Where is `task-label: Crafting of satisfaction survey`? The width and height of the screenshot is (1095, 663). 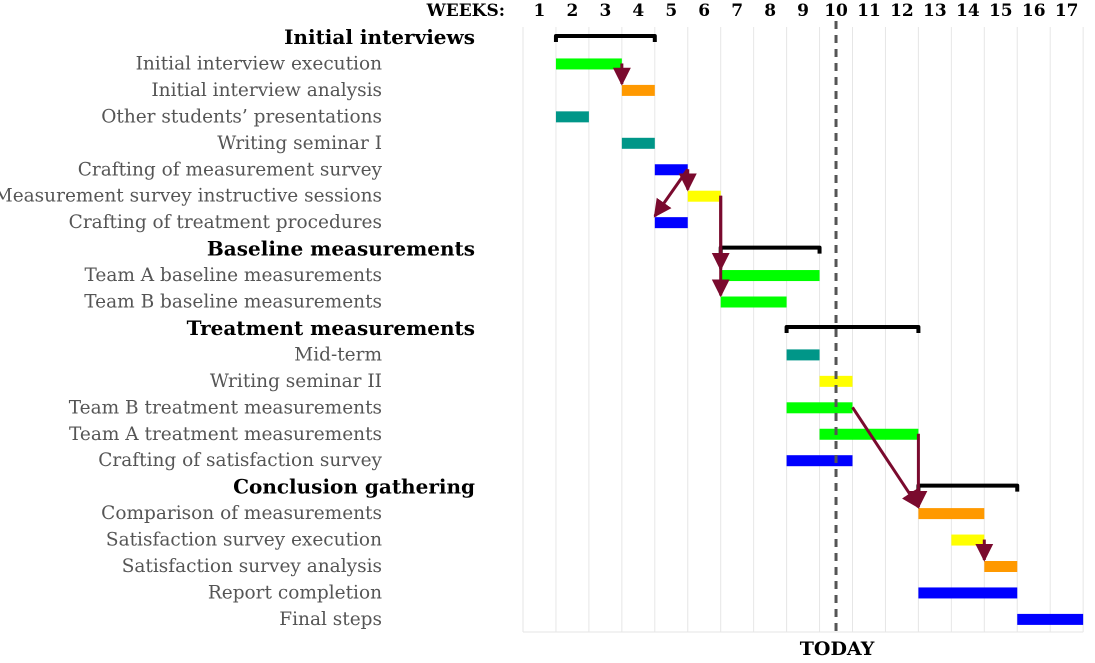 task-label: Crafting of satisfaction survey is located at coordinates (240, 460).